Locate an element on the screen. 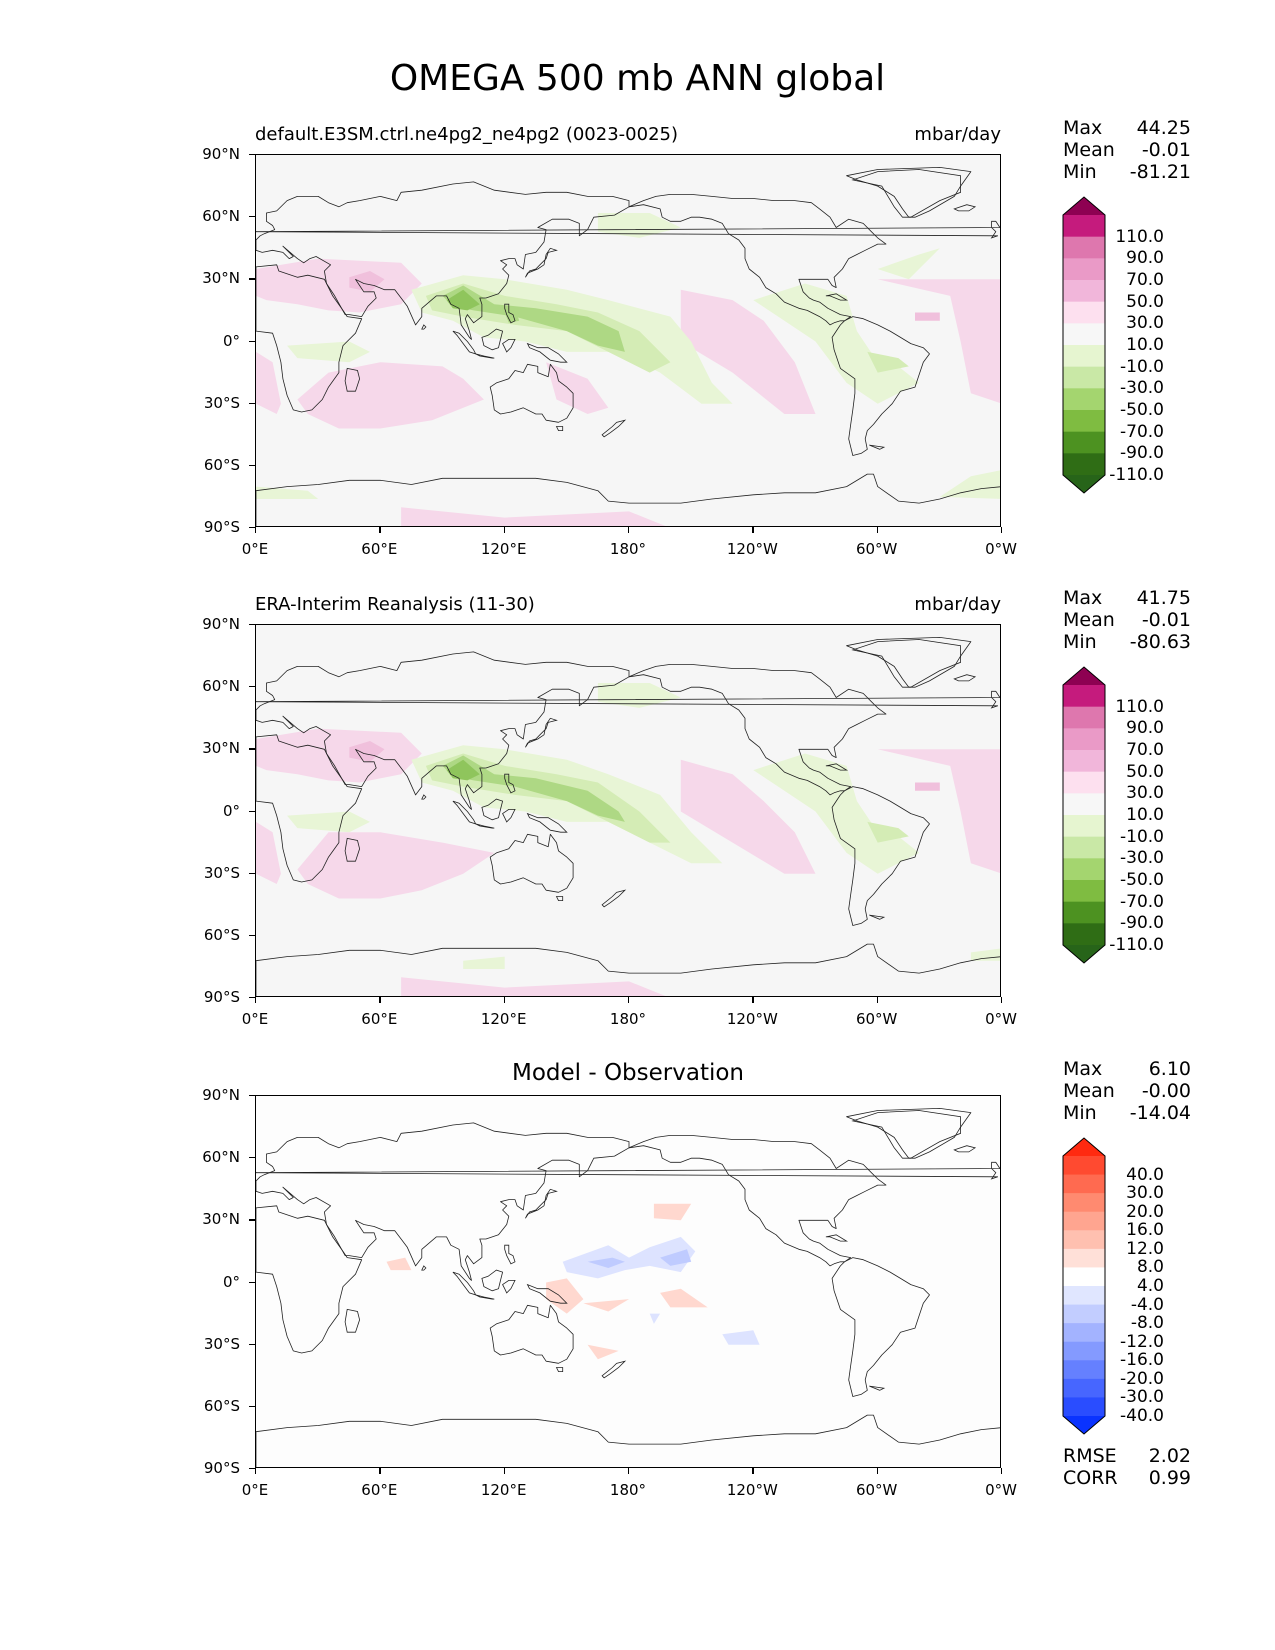 The width and height of the screenshot is (1275, 1650). colorbar-tick-label: 16.0 is located at coordinates (1145, 1230).